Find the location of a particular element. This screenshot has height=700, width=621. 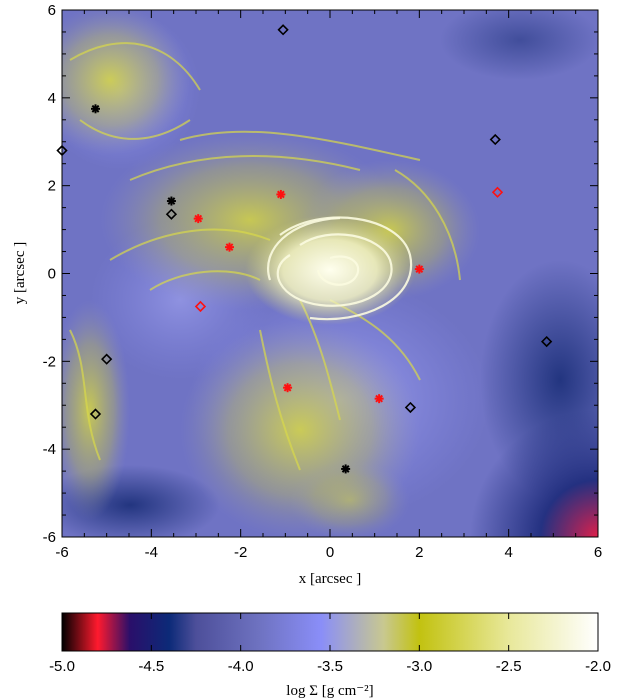

x-tick-label: 6 is located at coordinates (598, 552).